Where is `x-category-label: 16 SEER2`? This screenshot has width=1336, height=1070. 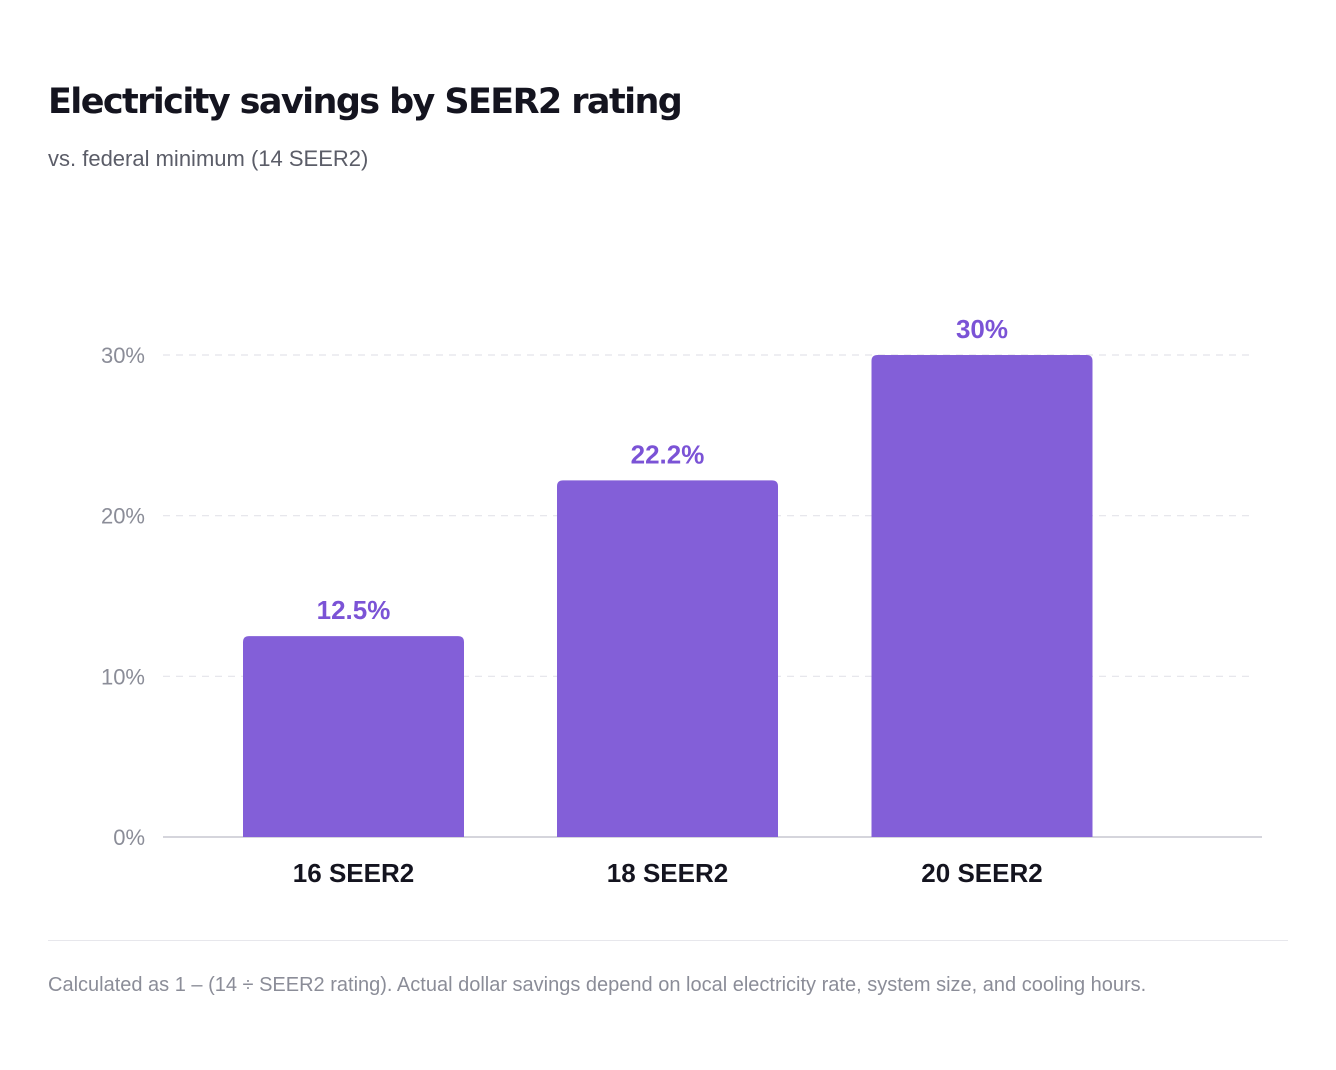 x-category-label: 16 SEER2 is located at coordinates (353, 873).